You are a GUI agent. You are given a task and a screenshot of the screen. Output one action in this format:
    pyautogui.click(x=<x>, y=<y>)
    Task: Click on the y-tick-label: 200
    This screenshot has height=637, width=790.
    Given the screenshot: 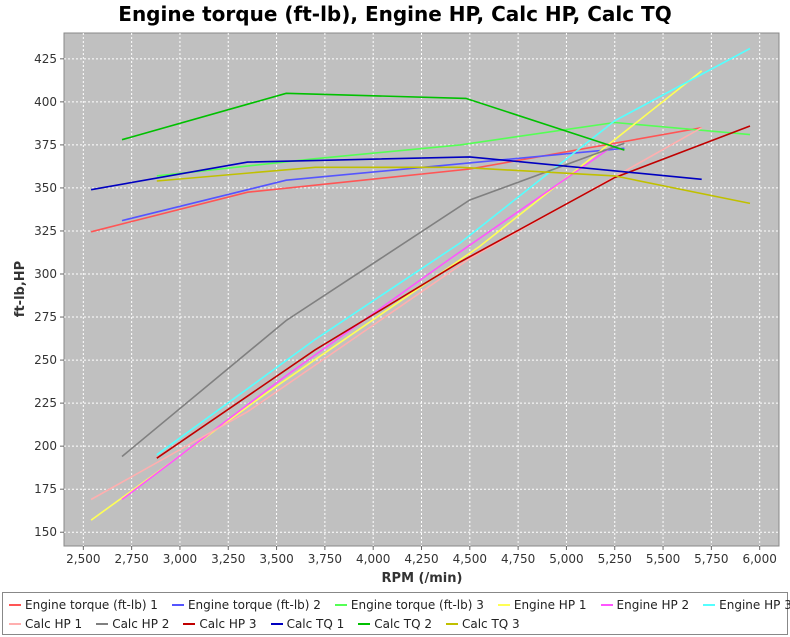 What is the action you would take?
    pyautogui.click(x=45, y=446)
    